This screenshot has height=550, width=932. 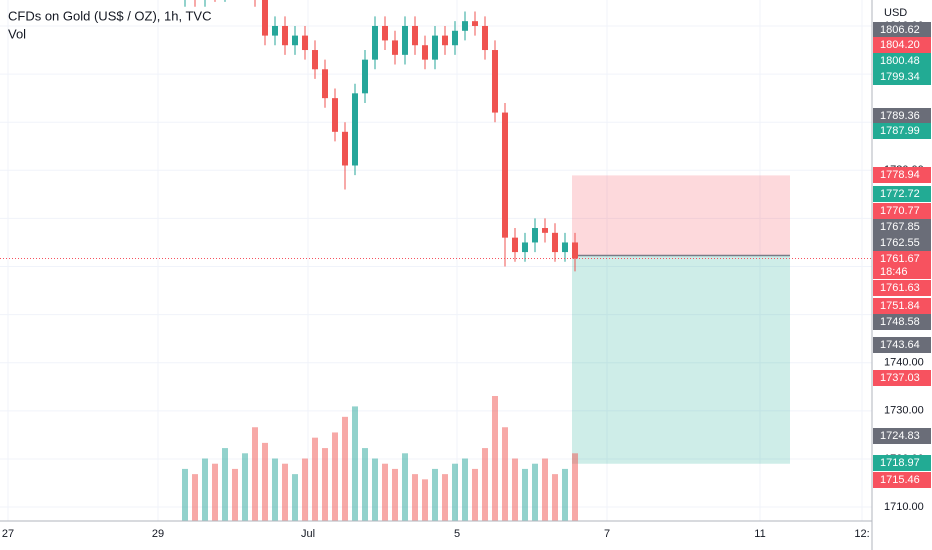 What do you see at coordinates (681, 359) in the screenshot?
I see `target-zone` at bounding box center [681, 359].